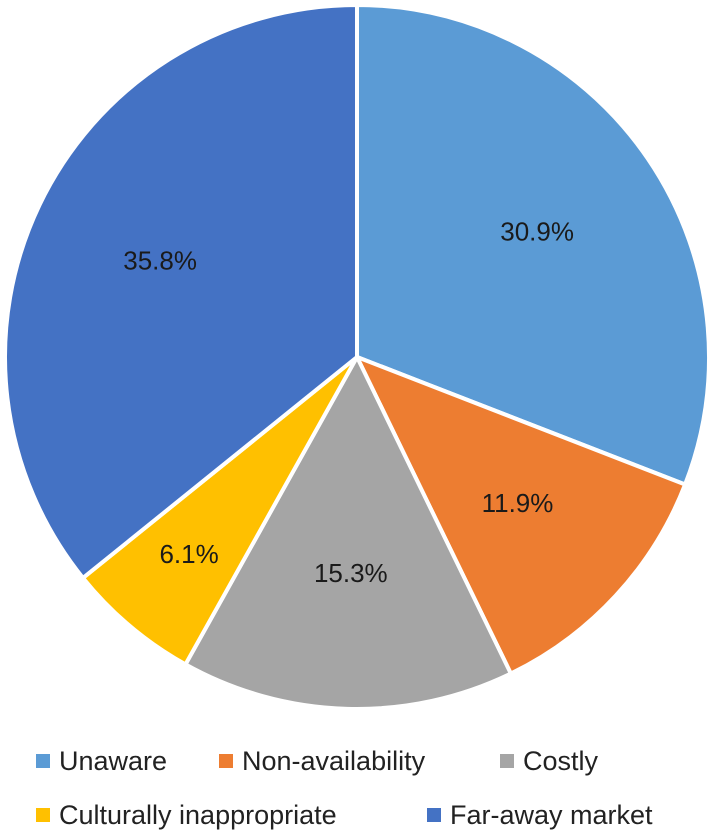 Image resolution: width=714 pixels, height=837 pixels. I want to click on data-label-far-away-market: 35.8%, so click(160, 261).